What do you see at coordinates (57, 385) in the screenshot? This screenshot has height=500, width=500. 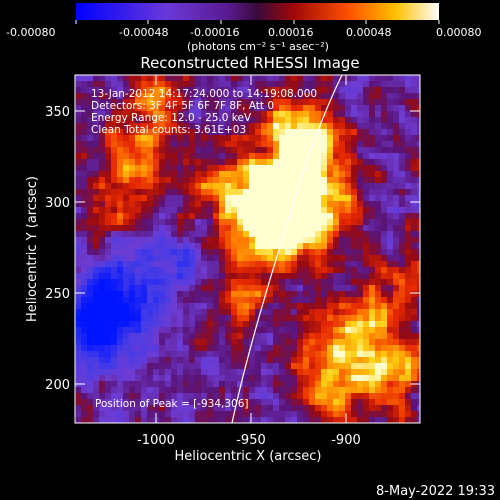 I see `y-tick-label: 200` at bounding box center [57, 385].